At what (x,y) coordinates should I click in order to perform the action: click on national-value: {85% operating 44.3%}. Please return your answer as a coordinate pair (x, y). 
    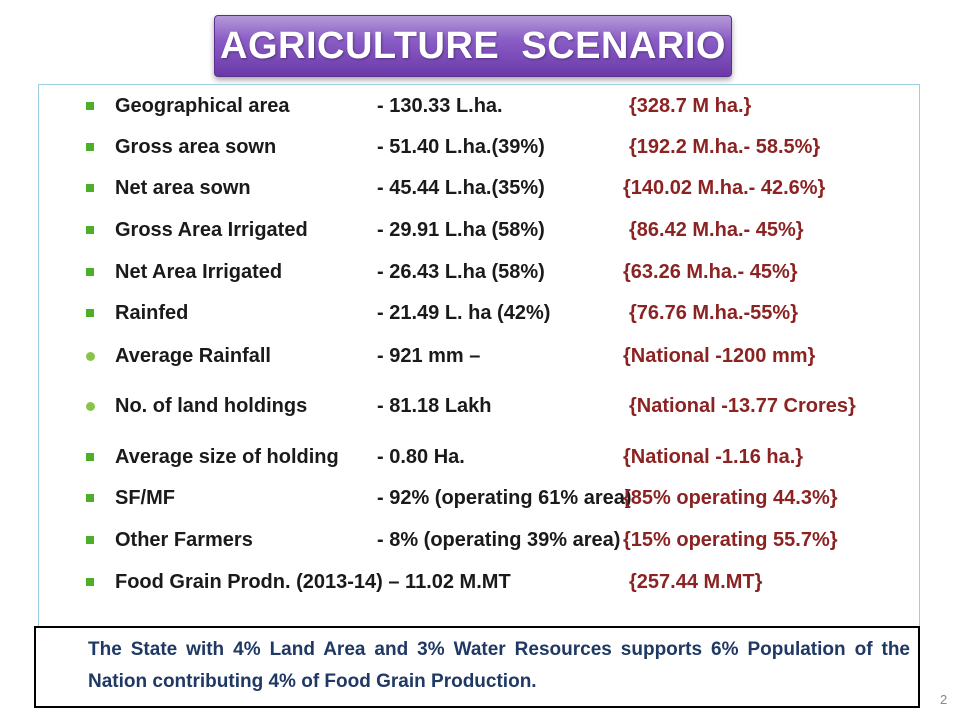
    Looking at the image, I should click on (730, 497).